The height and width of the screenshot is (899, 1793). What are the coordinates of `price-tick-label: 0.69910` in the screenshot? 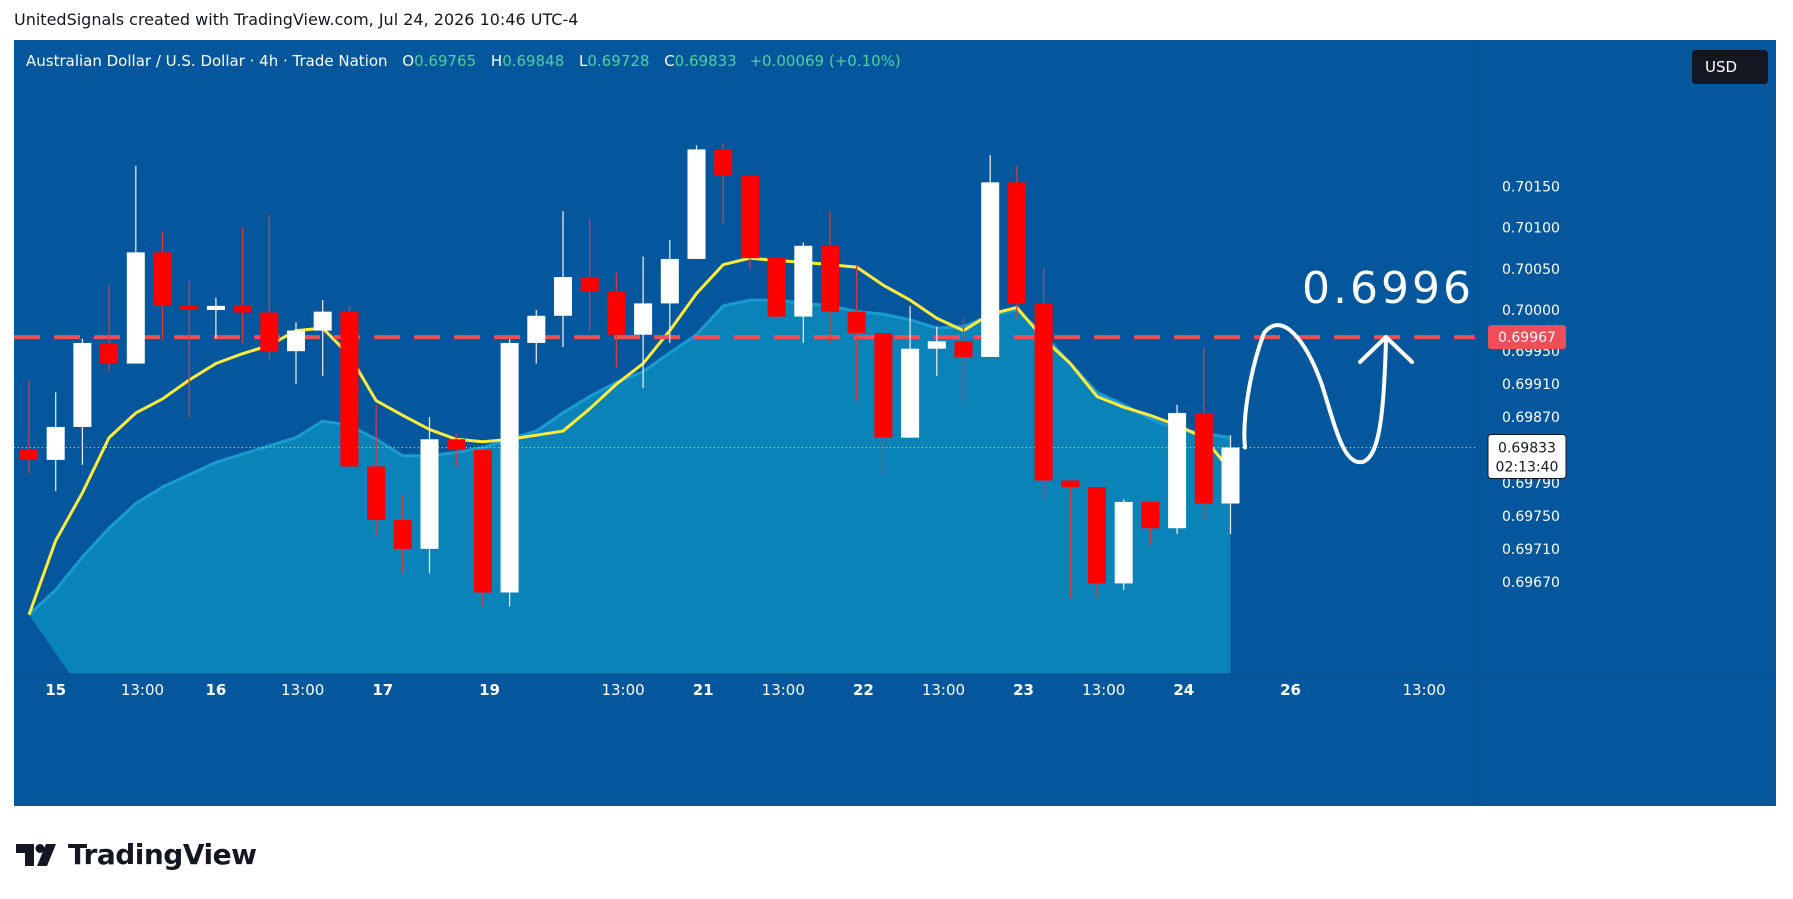 It's located at (1531, 385).